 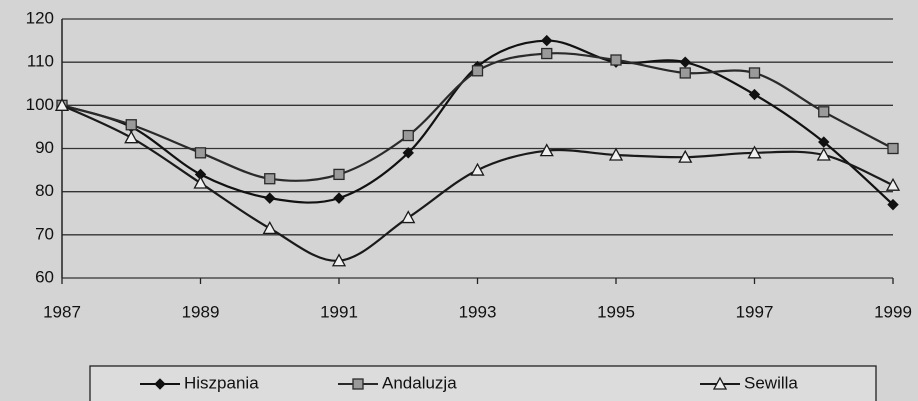 What do you see at coordinates (893, 311) in the screenshot?
I see `x-tick-label: 1999` at bounding box center [893, 311].